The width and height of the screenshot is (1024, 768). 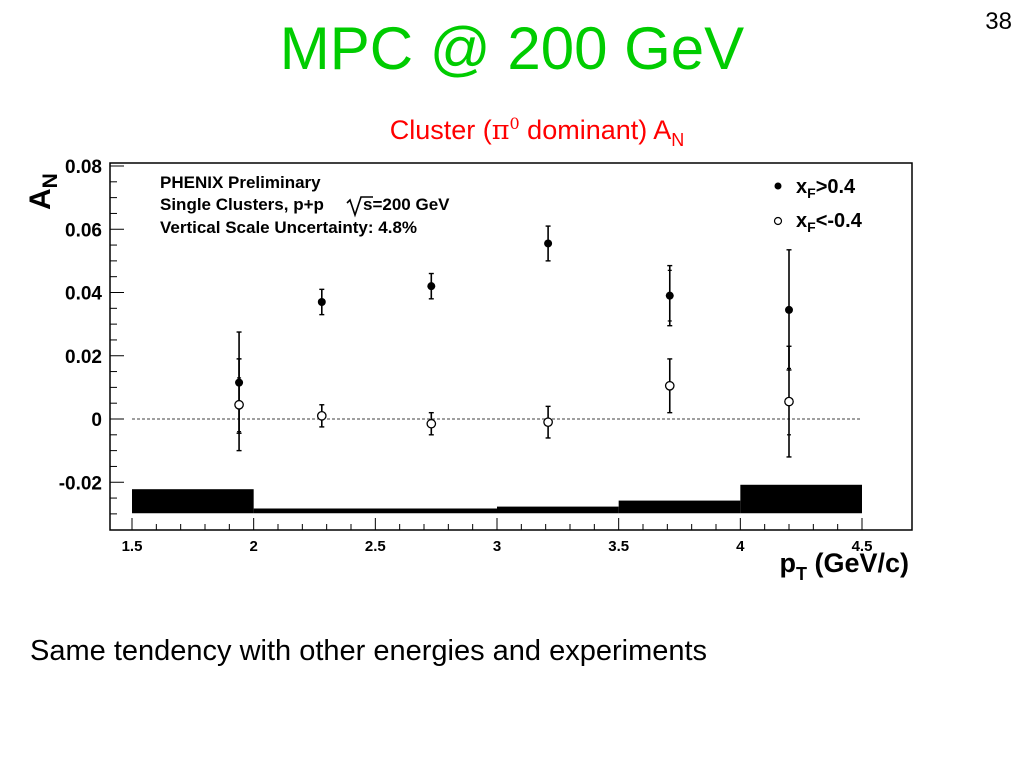 I want to click on y-axis-label: AN, so click(x=43, y=191).